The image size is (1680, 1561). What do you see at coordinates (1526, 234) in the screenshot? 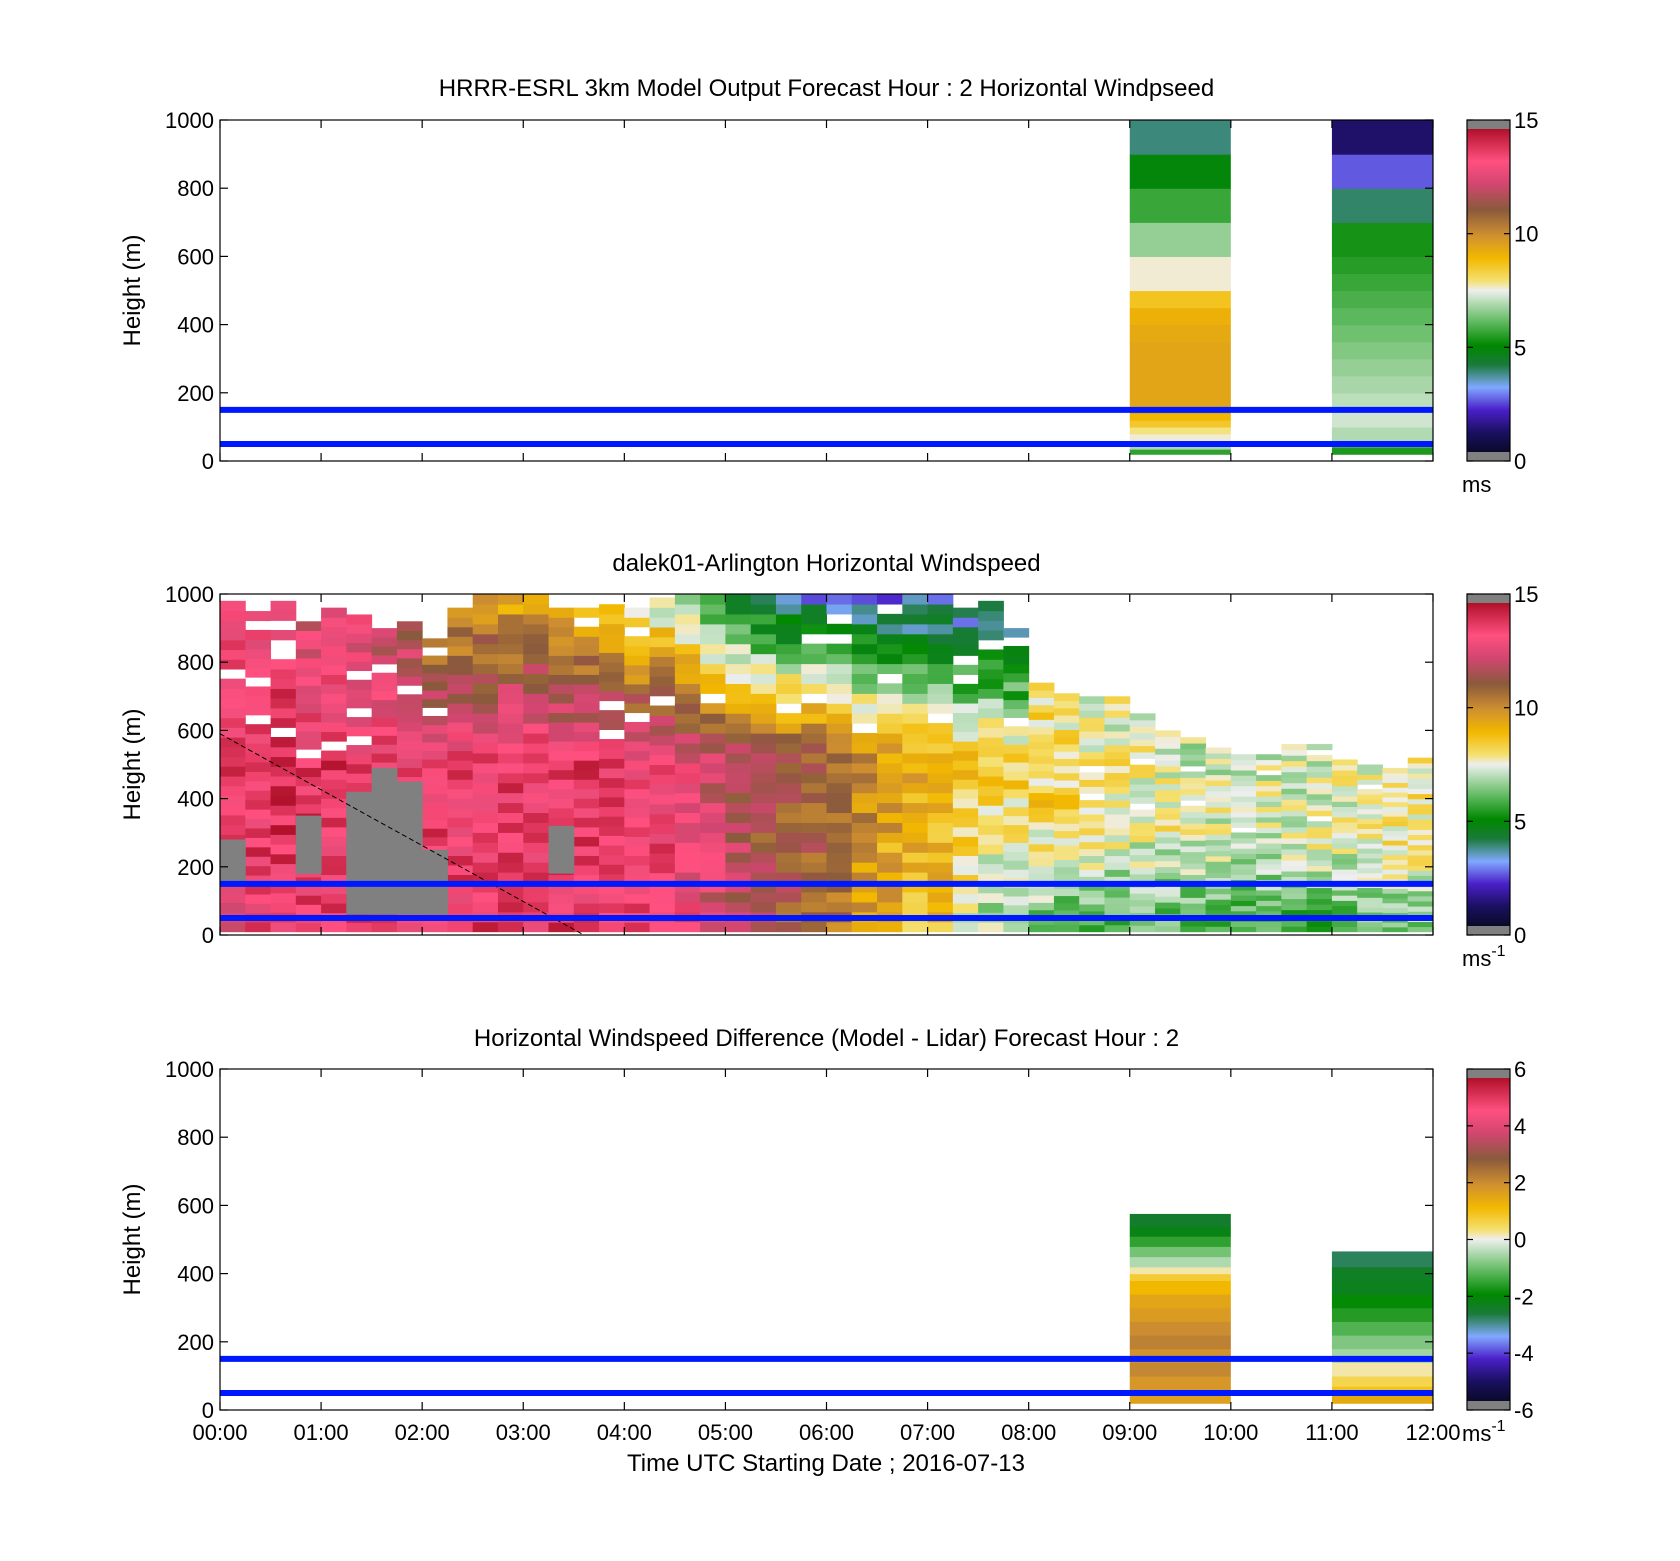
I see `colorbar-tick-label: 10` at bounding box center [1526, 234].